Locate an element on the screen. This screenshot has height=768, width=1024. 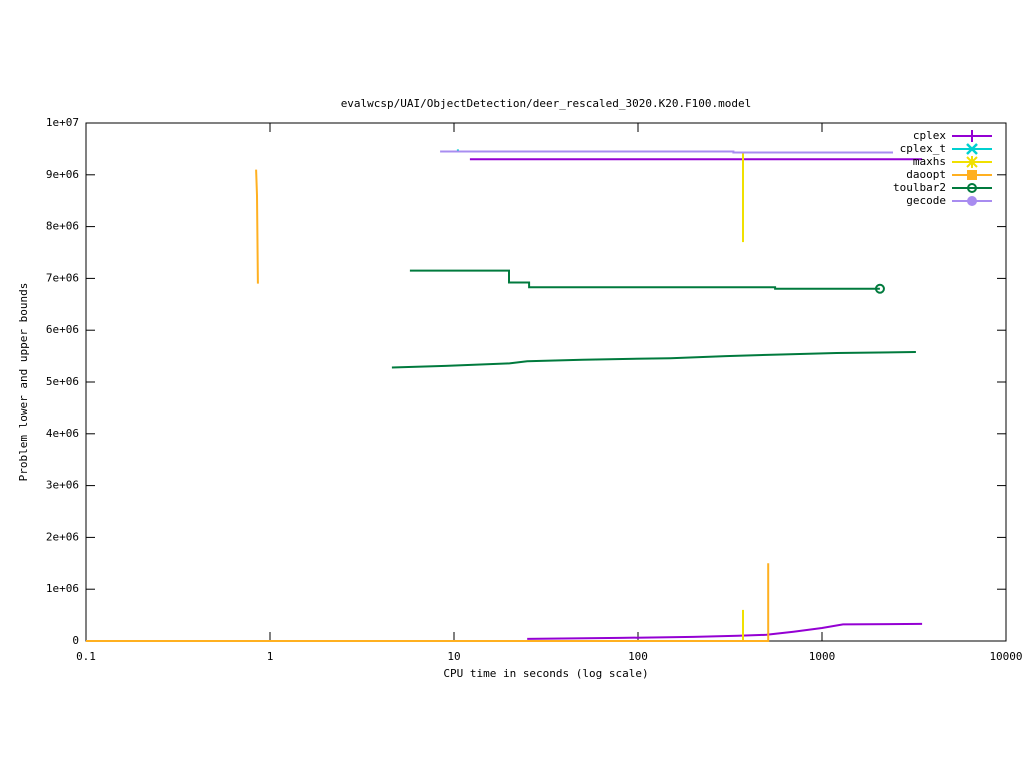
y-tick-label: 7e+06 is located at coordinates (62, 277).